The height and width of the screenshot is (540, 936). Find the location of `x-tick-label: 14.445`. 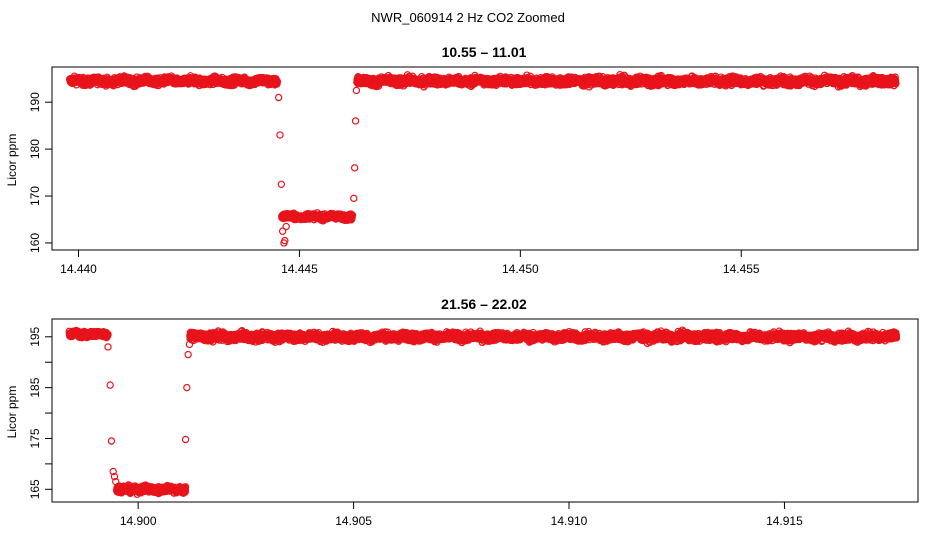

x-tick-label: 14.445 is located at coordinates (299, 269).